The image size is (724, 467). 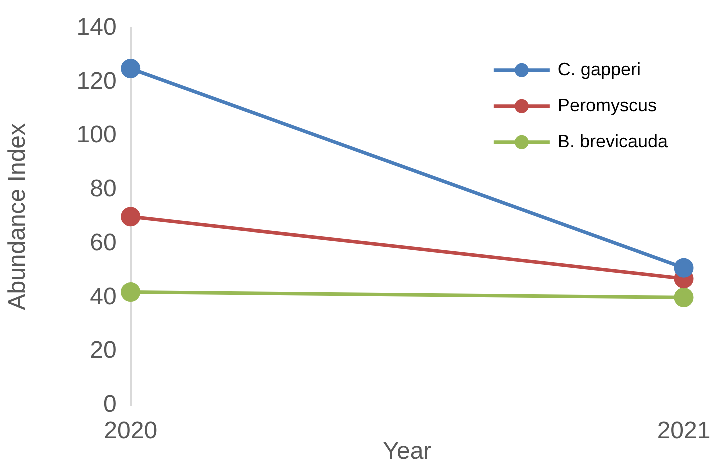 I want to click on y-tick-label: 20, so click(x=103, y=350).